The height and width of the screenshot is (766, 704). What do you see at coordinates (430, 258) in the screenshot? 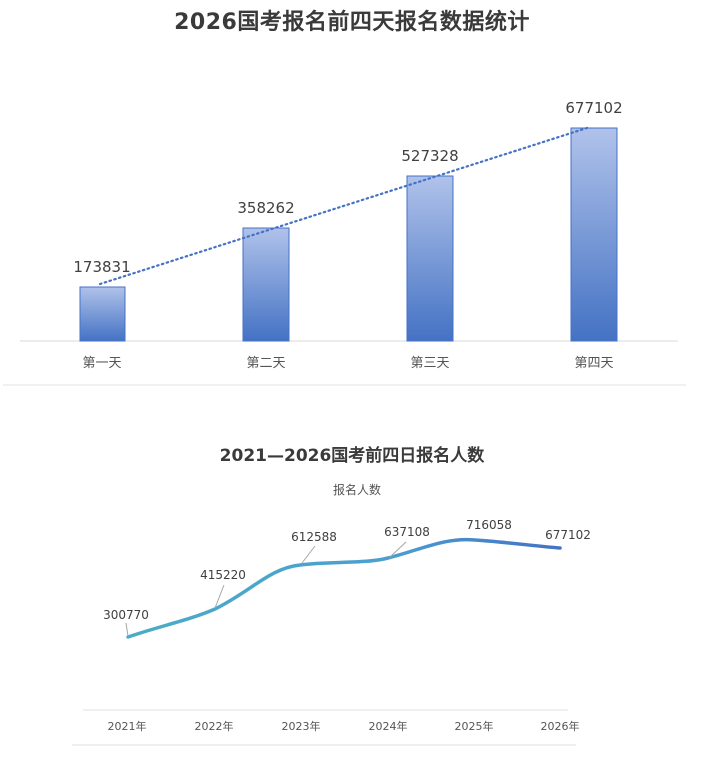
I see `bar-day3` at bounding box center [430, 258].